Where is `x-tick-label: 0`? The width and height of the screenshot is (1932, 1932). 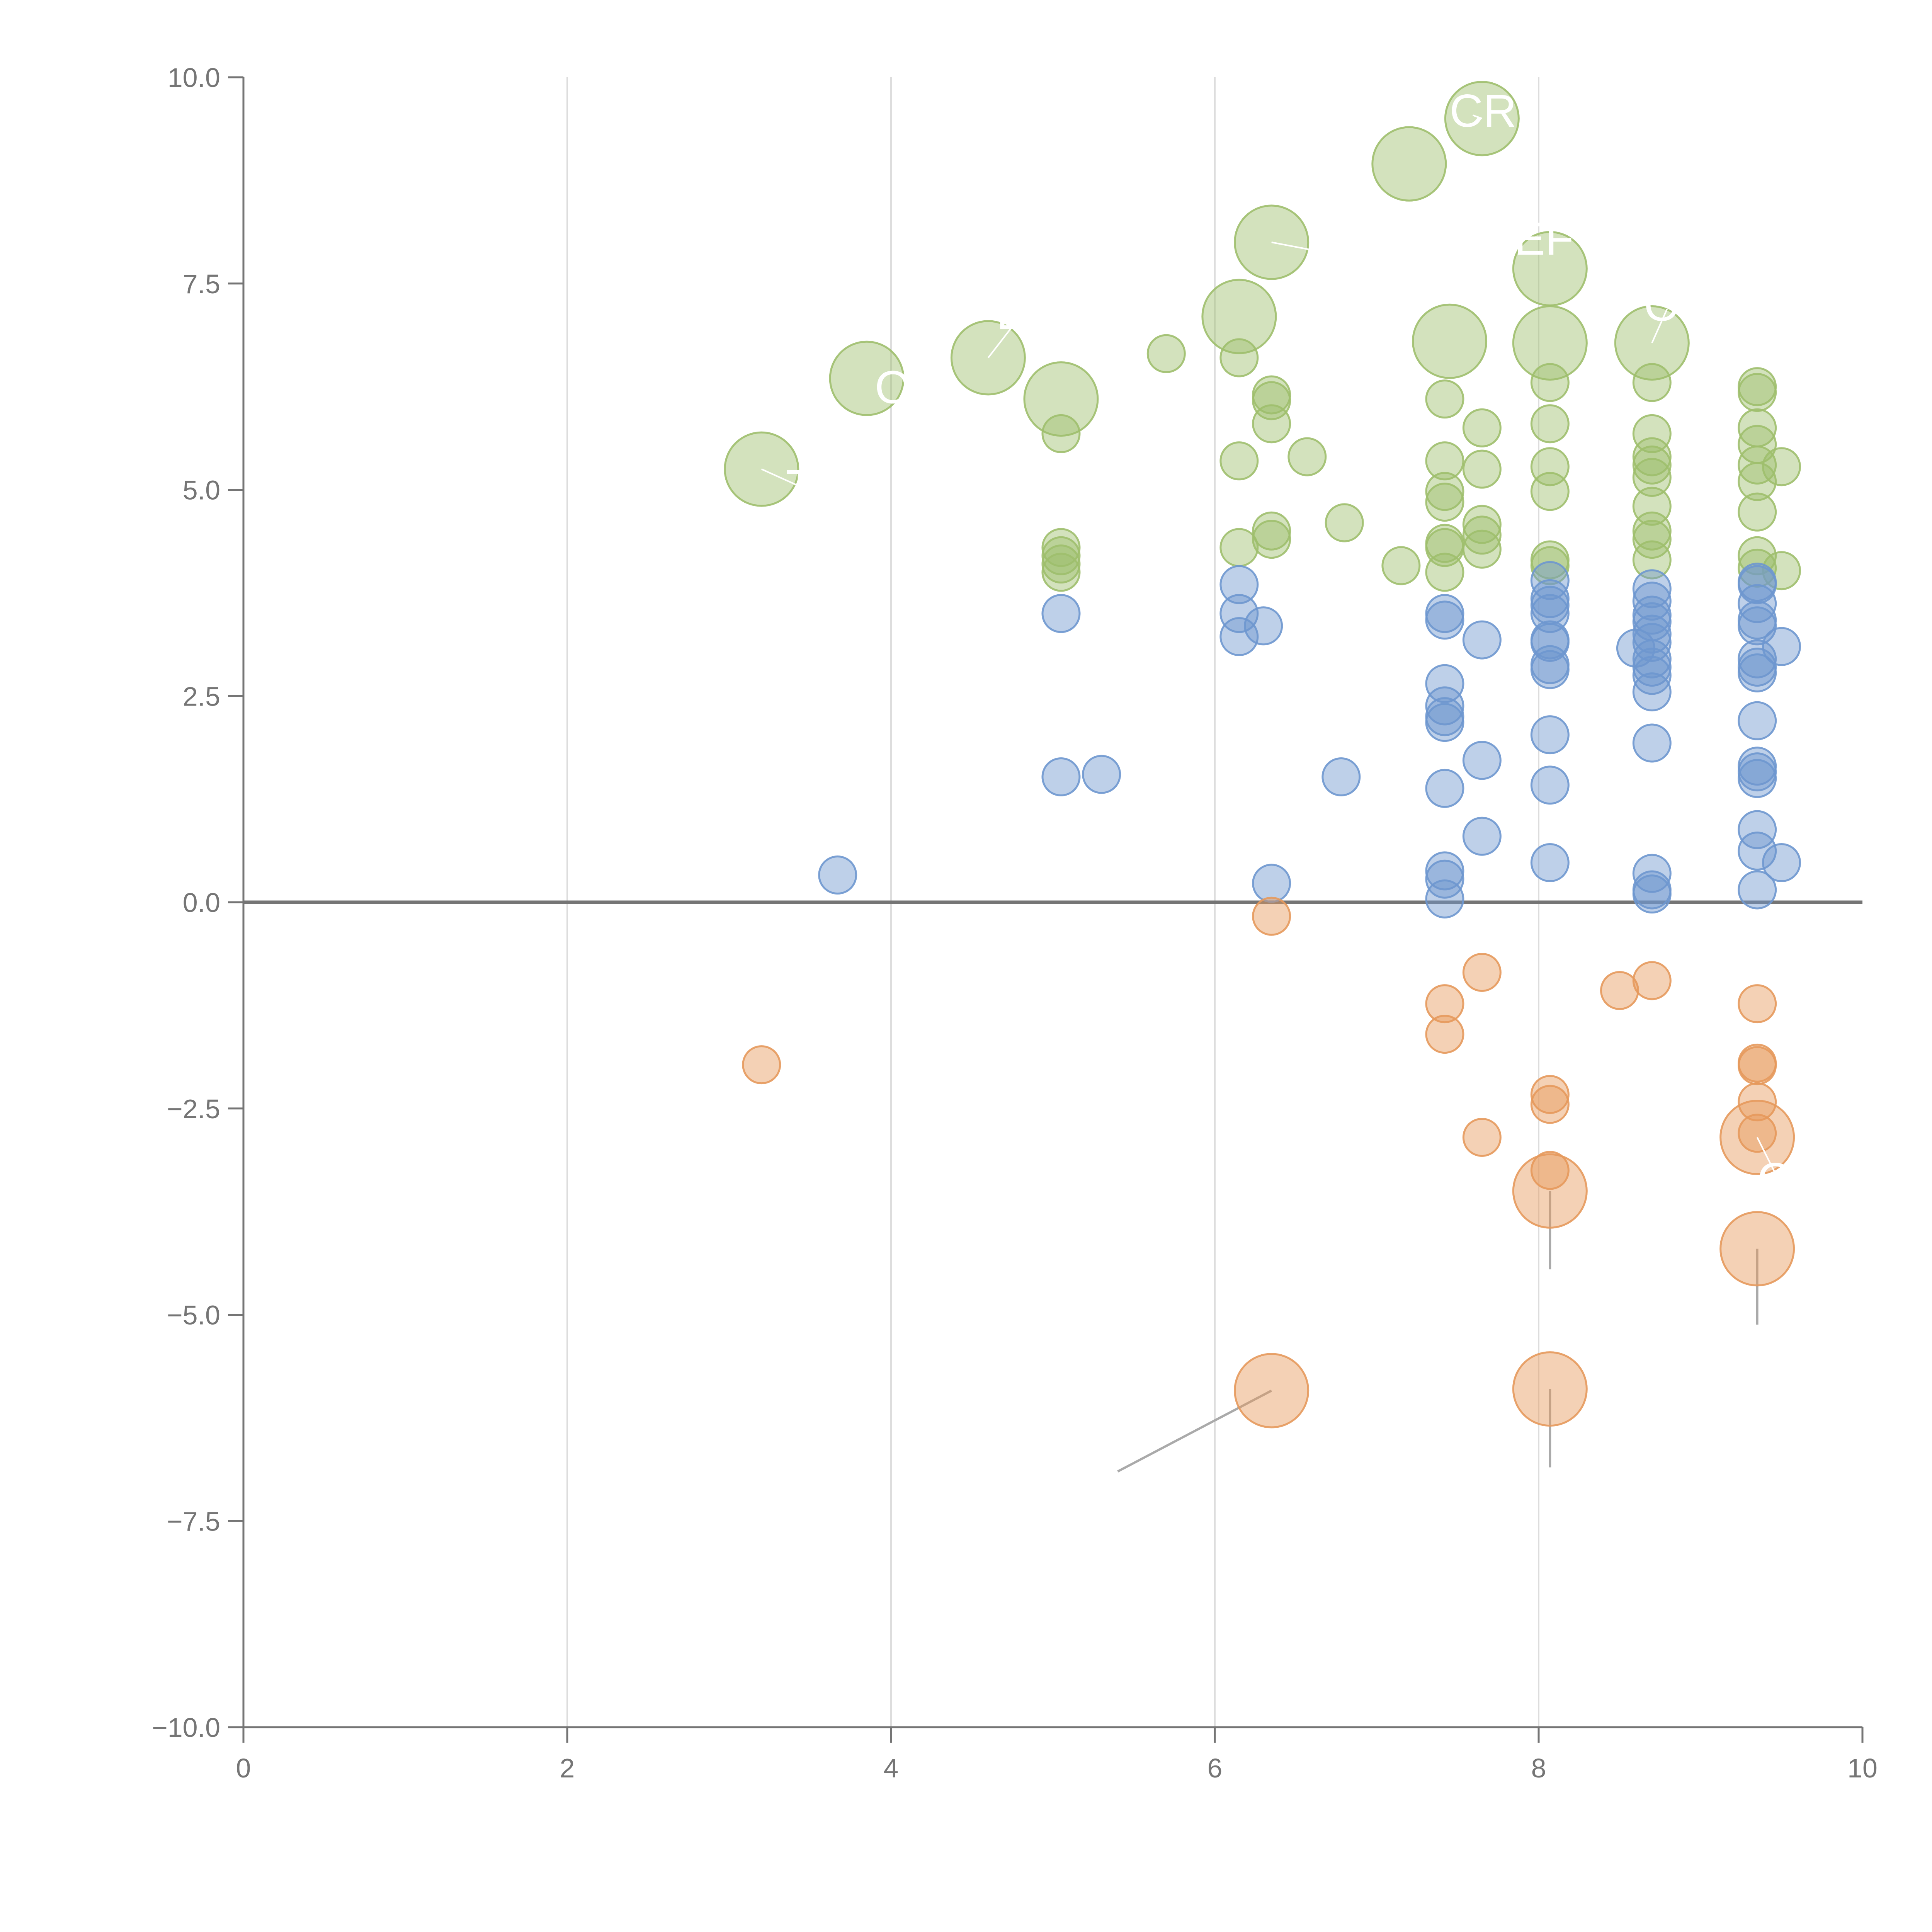
x-tick-label: 0 is located at coordinates (244, 1768).